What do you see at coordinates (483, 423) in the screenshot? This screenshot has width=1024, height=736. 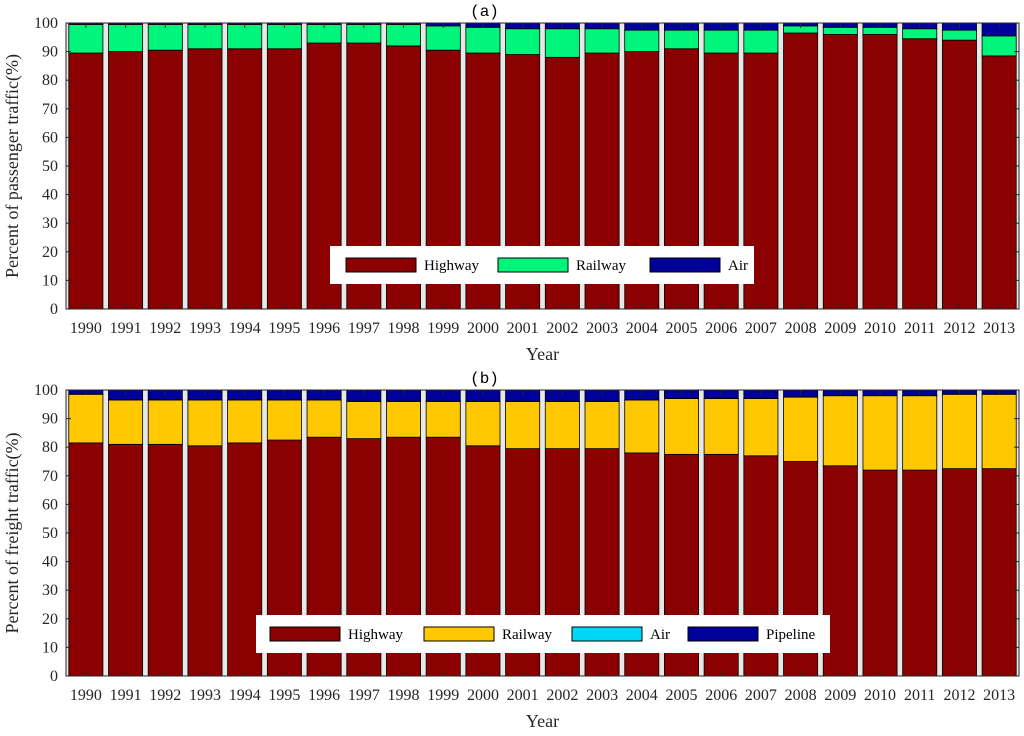 I see `bar-segment-railway-2000` at bounding box center [483, 423].